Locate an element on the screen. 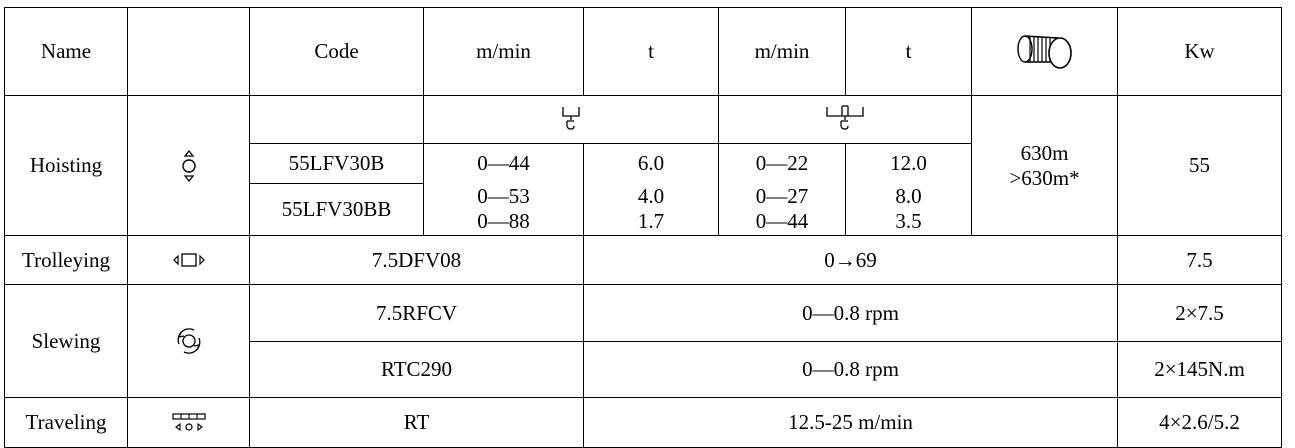 This screenshot has width=1295, height=448. hoisting-speed-double-2: 0—27 0—44 is located at coordinates (782, 209).